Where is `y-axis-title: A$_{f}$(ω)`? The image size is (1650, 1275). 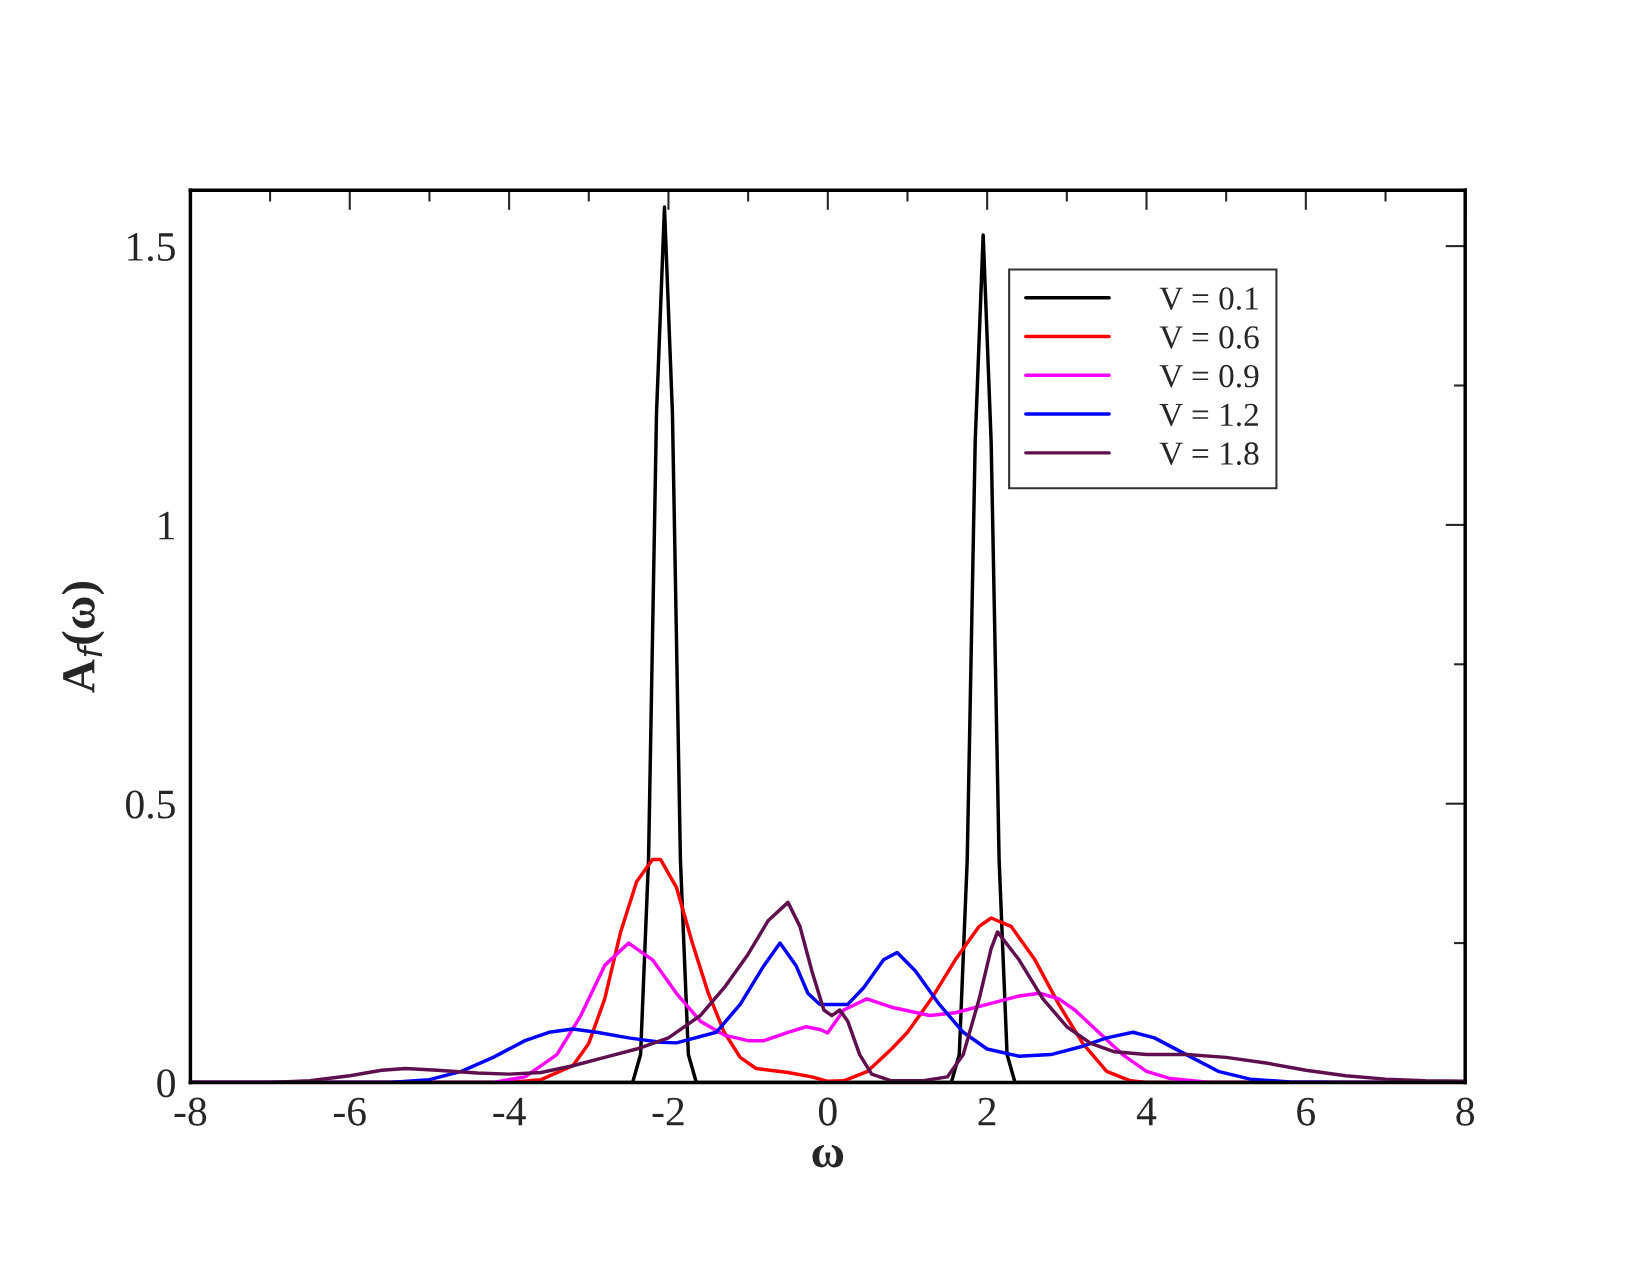
y-axis-title: A$_{f}$(ω) is located at coordinates (83, 637).